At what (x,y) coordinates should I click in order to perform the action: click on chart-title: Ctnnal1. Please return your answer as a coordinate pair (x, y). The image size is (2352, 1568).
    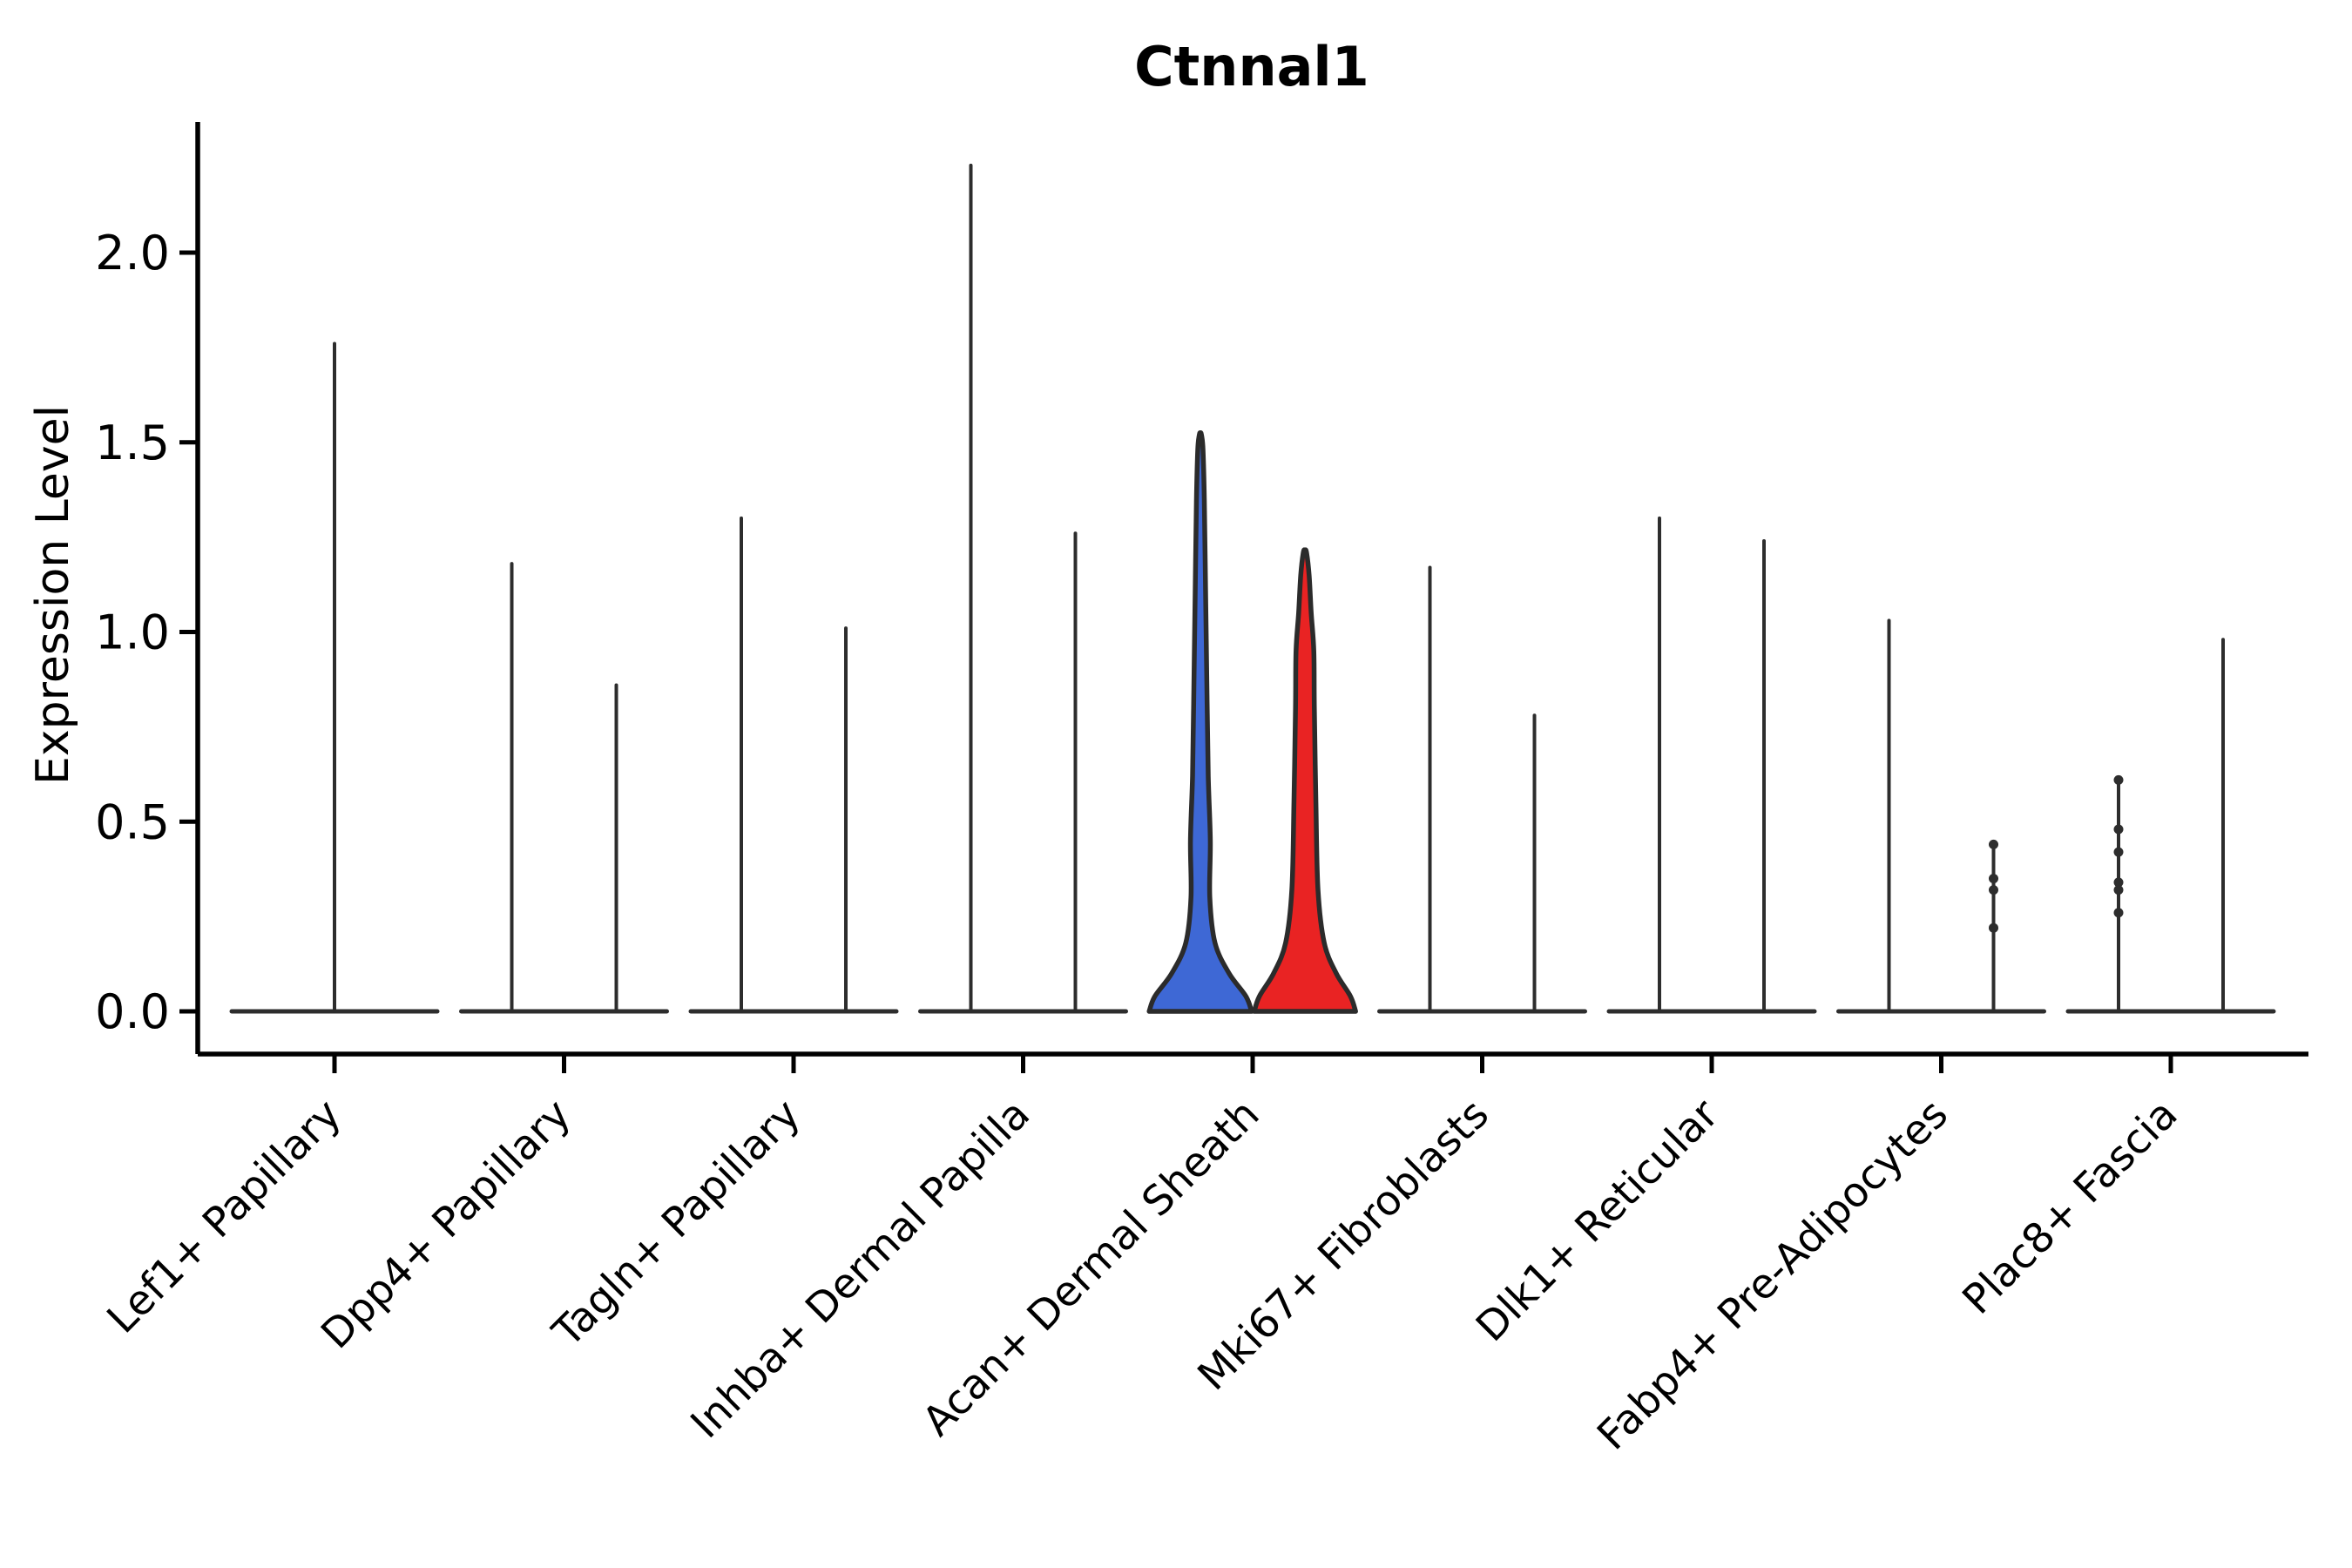
    Looking at the image, I should click on (1251, 66).